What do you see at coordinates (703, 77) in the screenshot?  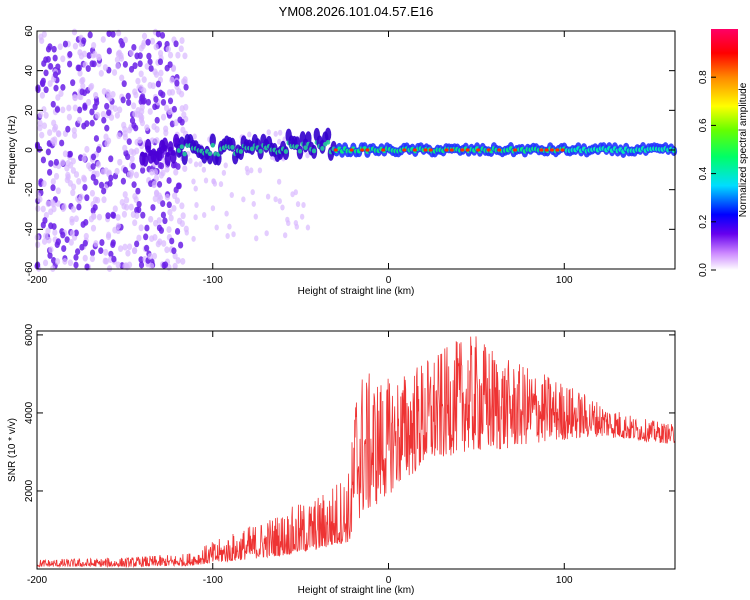 I see `colorbar-tick-label: 0.8` at bounding box center [703, 77].